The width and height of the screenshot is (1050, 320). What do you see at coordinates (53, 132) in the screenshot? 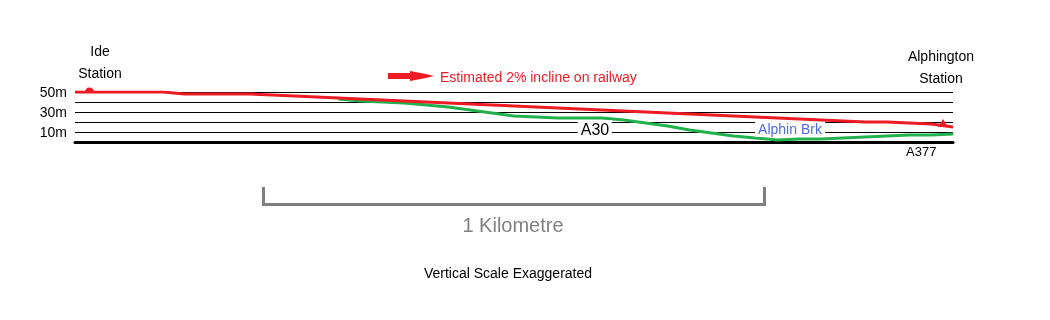
I see `y-tick-label: 10m` at bounding box center [53, 132].